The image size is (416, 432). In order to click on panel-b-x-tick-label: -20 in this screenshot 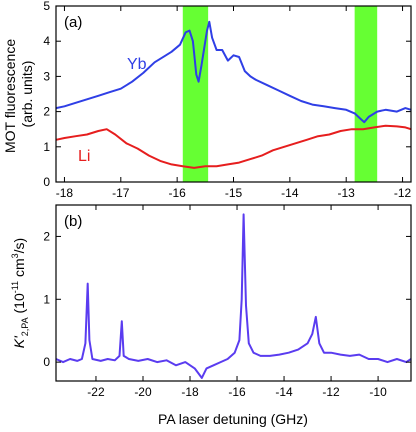, I will do `click(143, 392)`.